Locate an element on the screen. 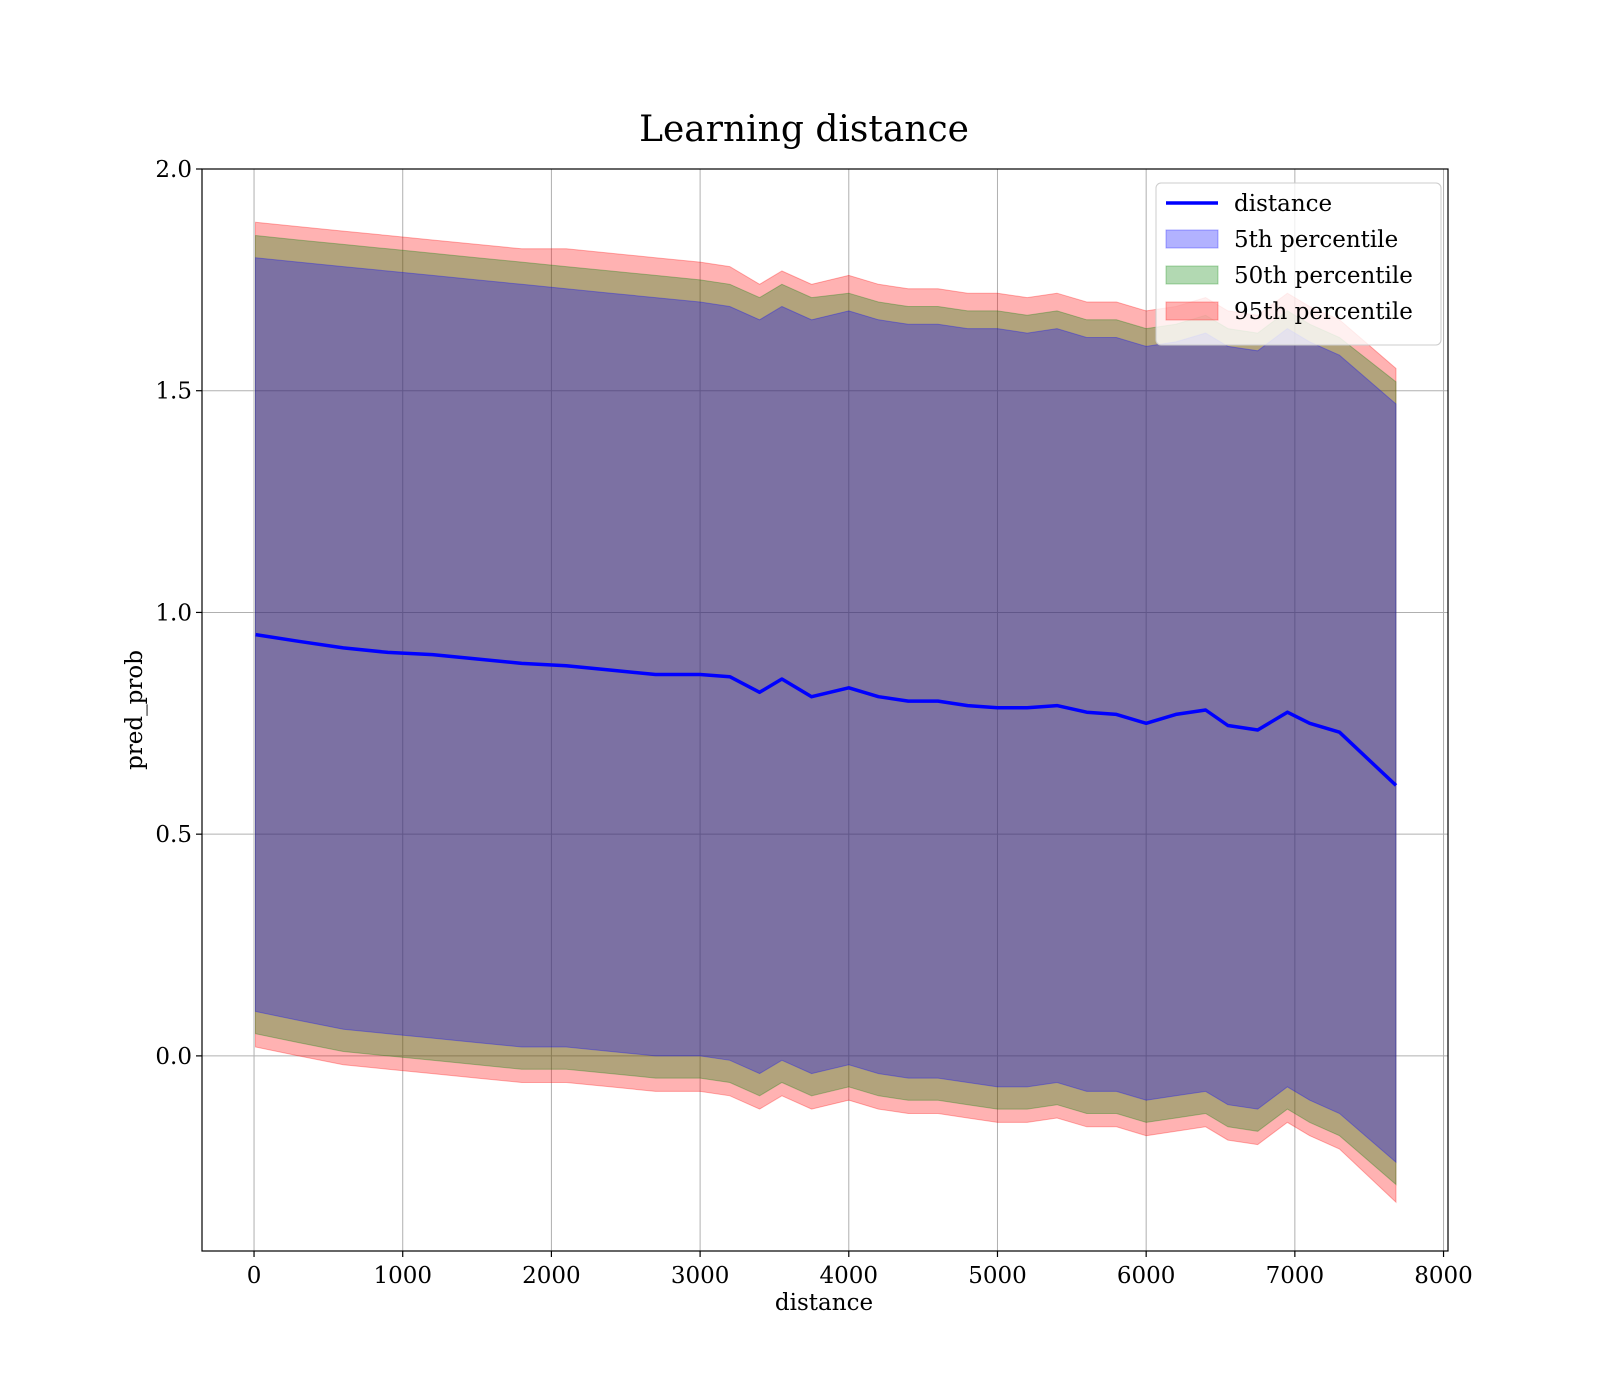 Image resolution: width=1600 pixels, height=1400 pixels. x-tick-label: 1000 is located at coordinates (402, 1276).